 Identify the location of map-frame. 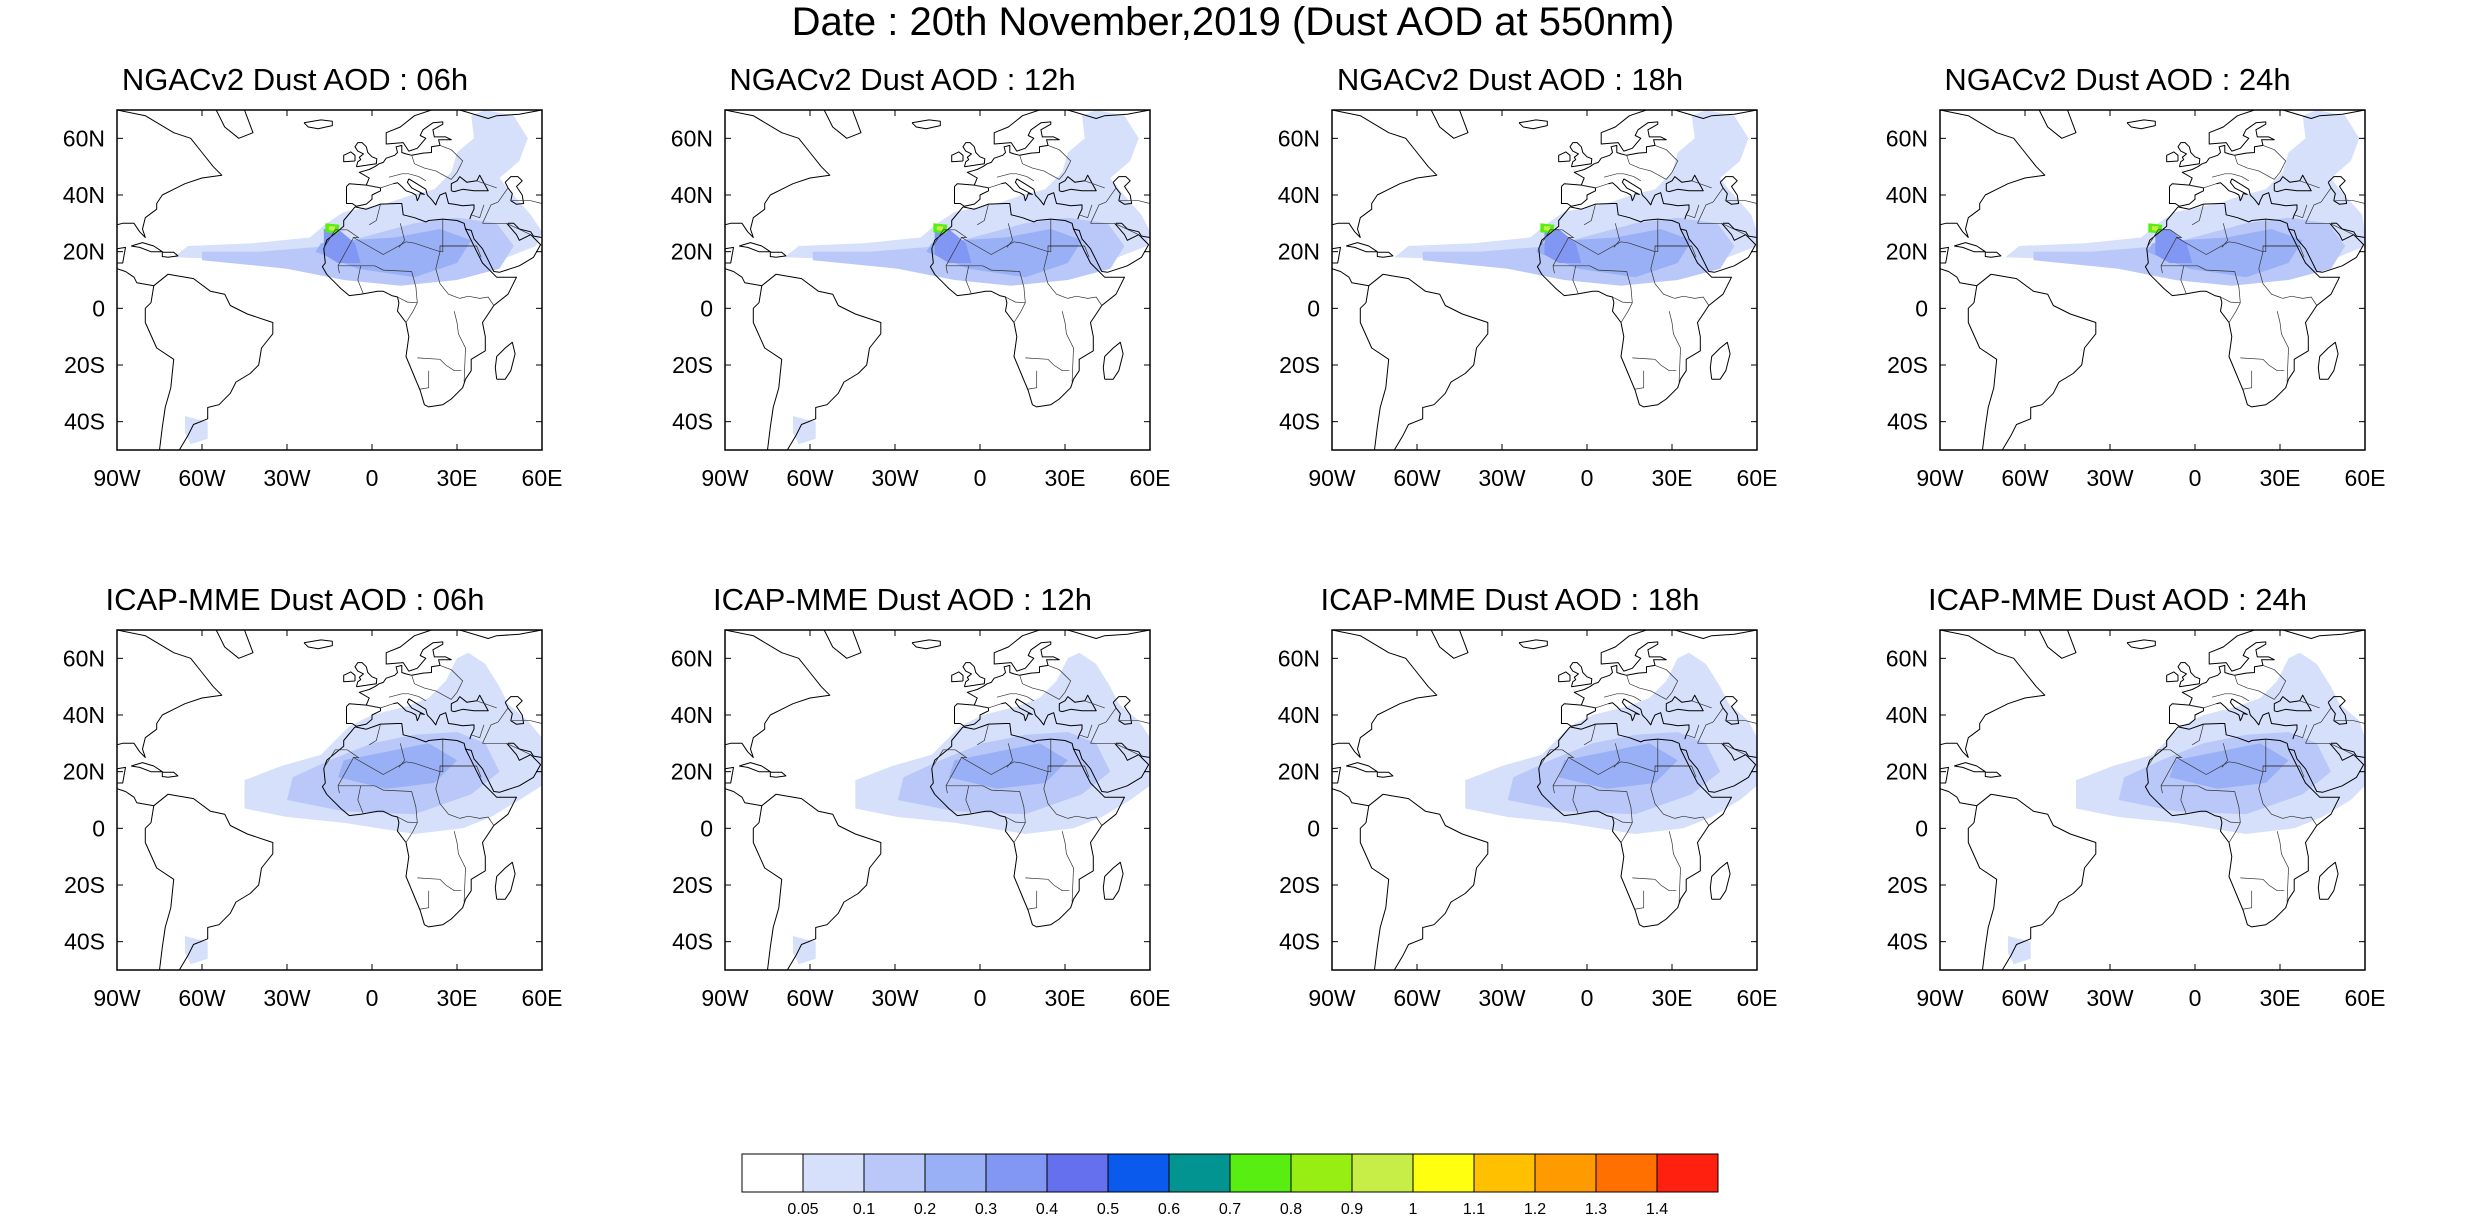
(329, 800).